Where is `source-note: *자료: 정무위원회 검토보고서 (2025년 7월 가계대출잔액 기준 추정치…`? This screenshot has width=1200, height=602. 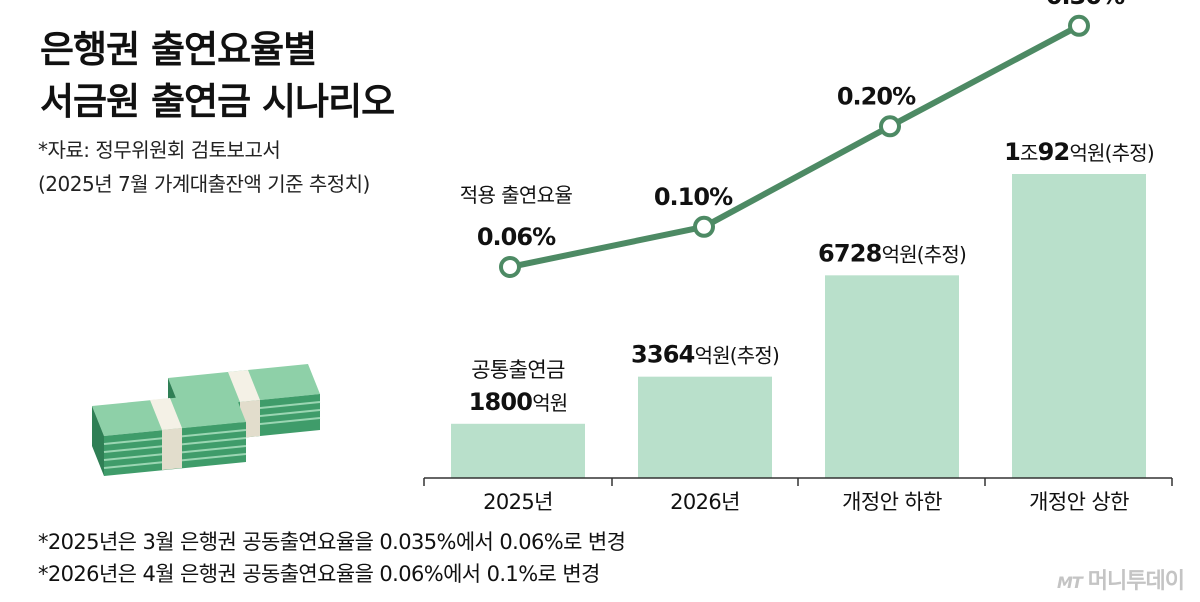 source-note: *자료: 정무위원회 검토보고서 (2025년 7월 가계대출잔액 기준 추정치… is located at coordinates (204, 167).